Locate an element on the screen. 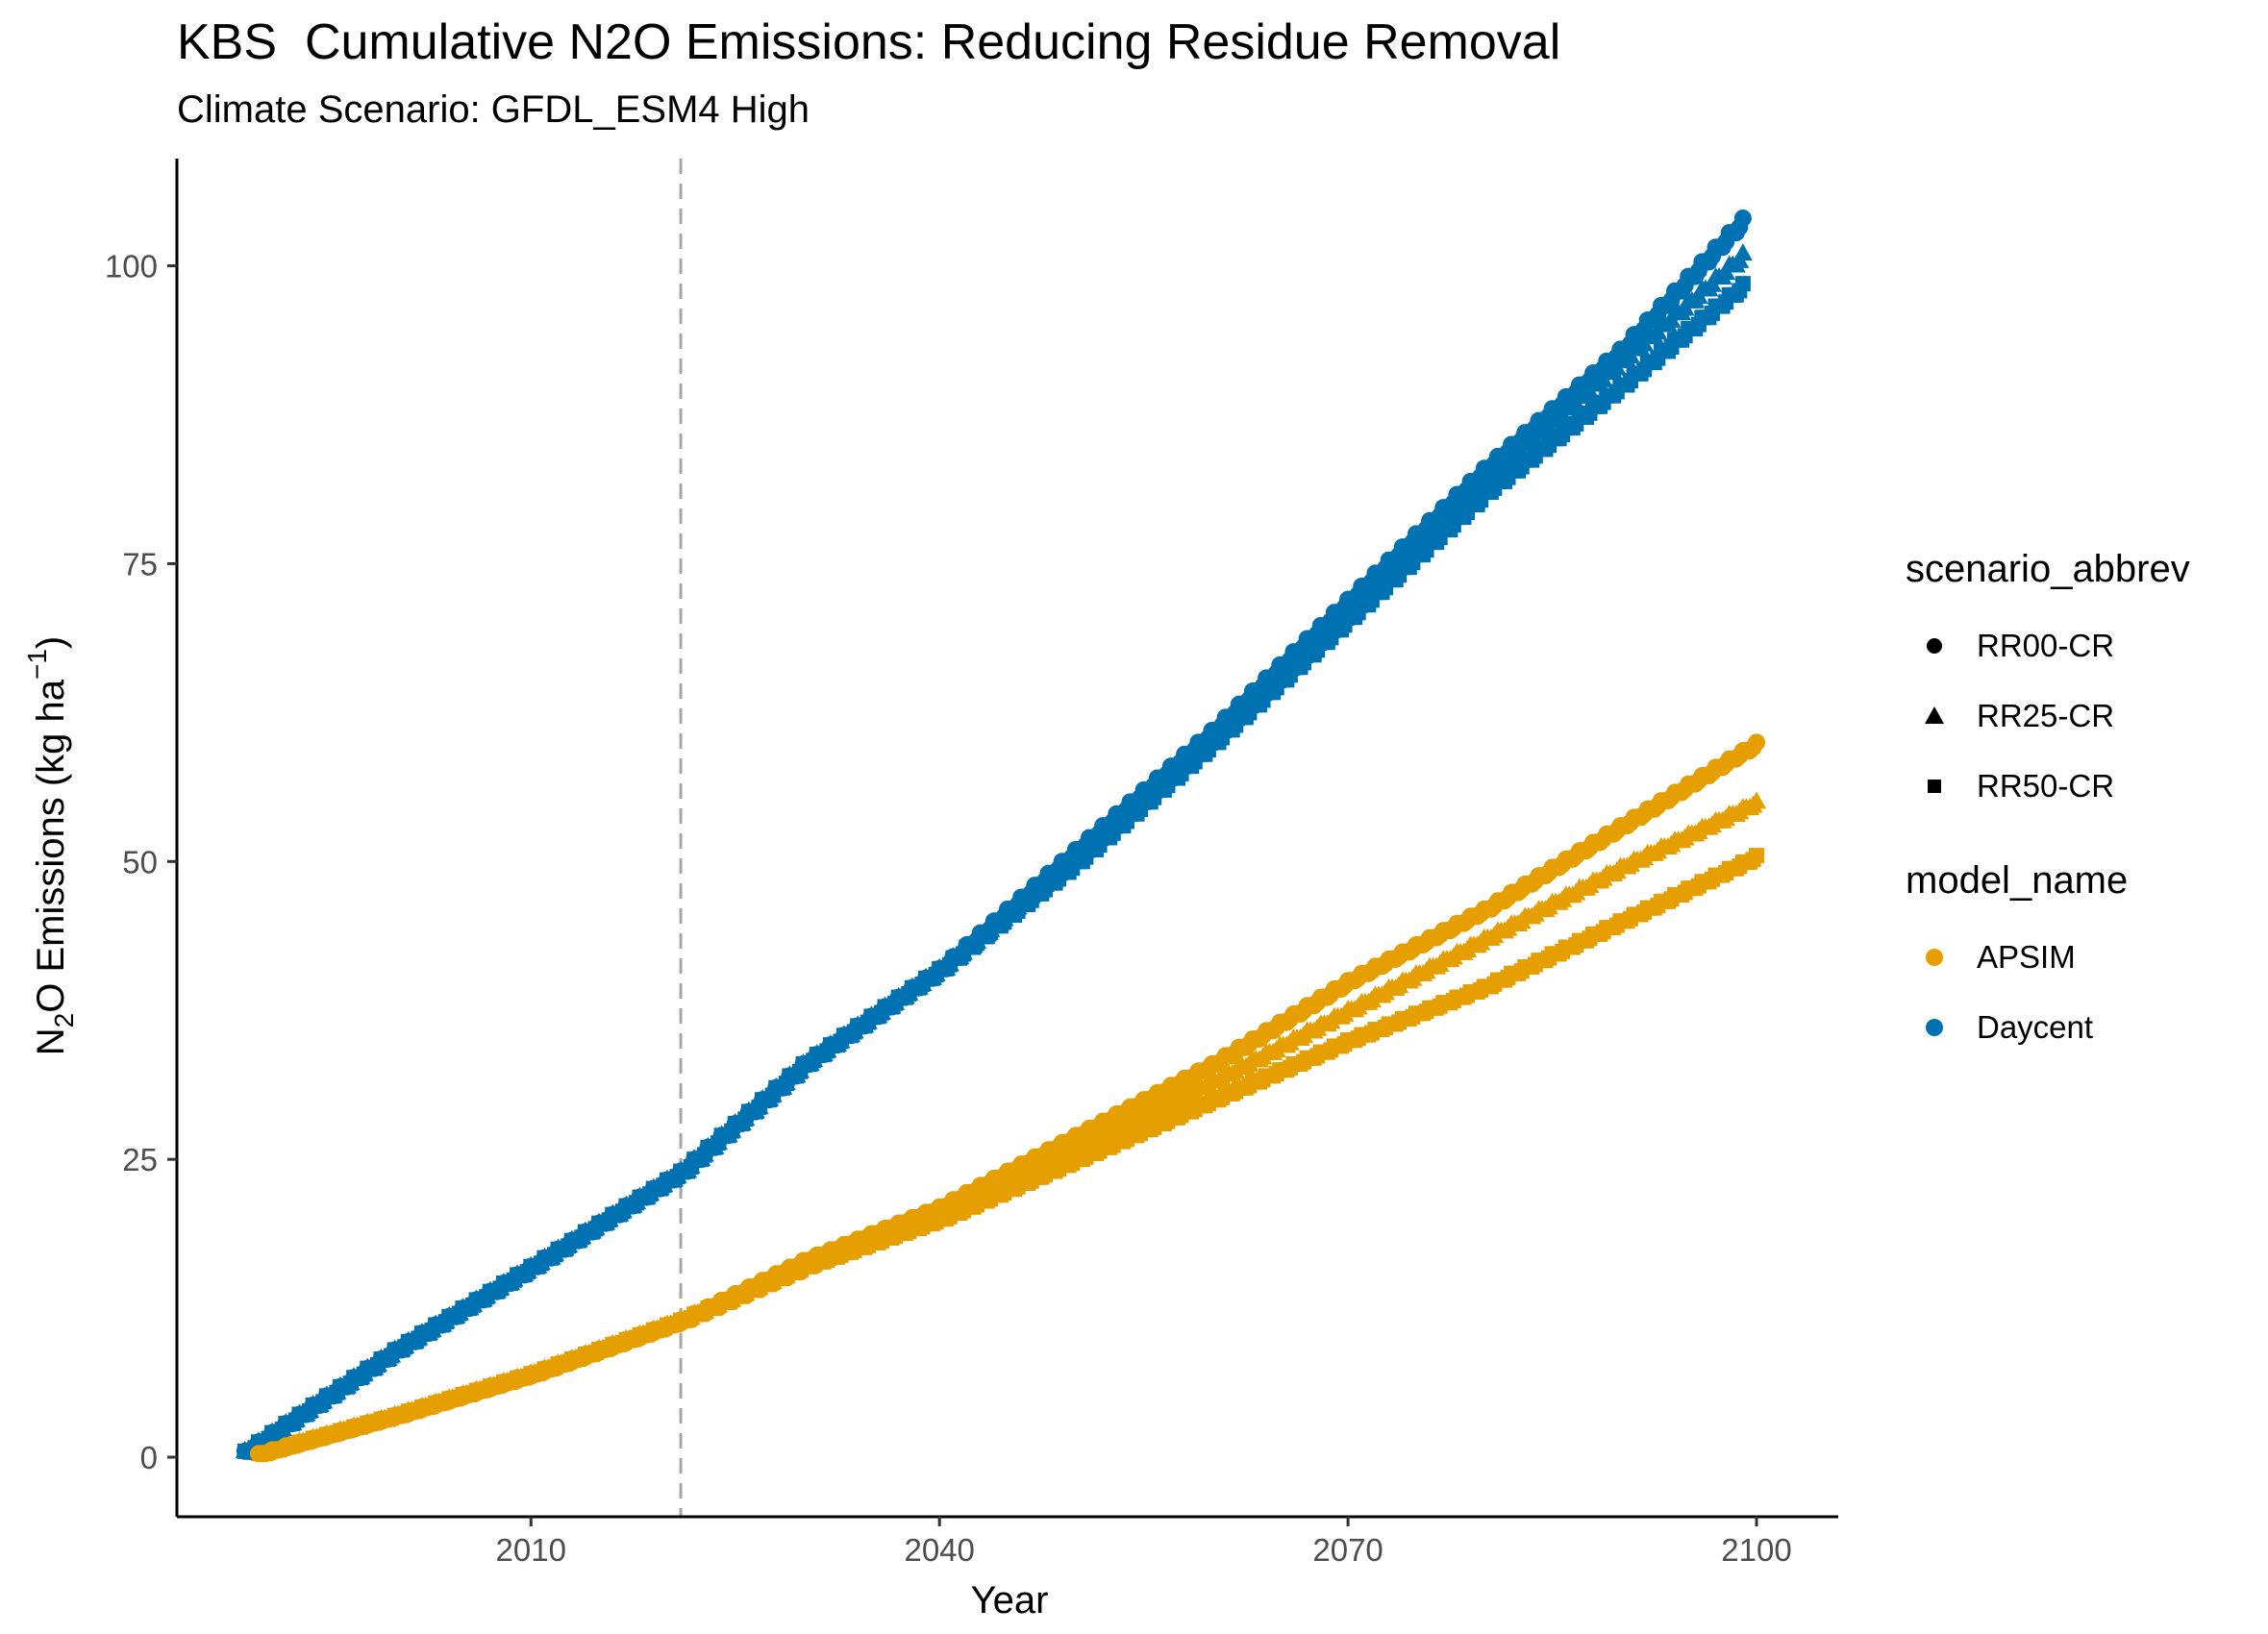 The image size is (2268, 1634). y-tick-label: 100 is located at coordinates (131, 267).